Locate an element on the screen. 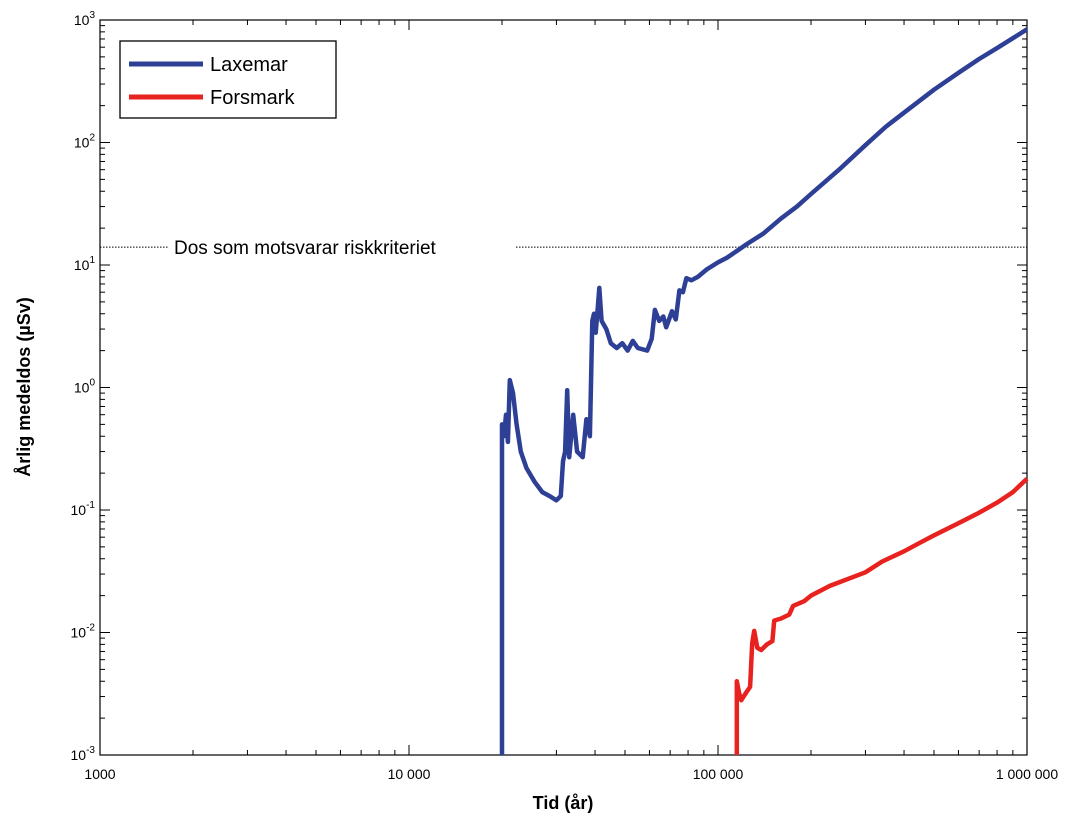 This screenshot has height=821, width=1072. y-tick-label: 10⁰ is located at coordinates (85, 387).